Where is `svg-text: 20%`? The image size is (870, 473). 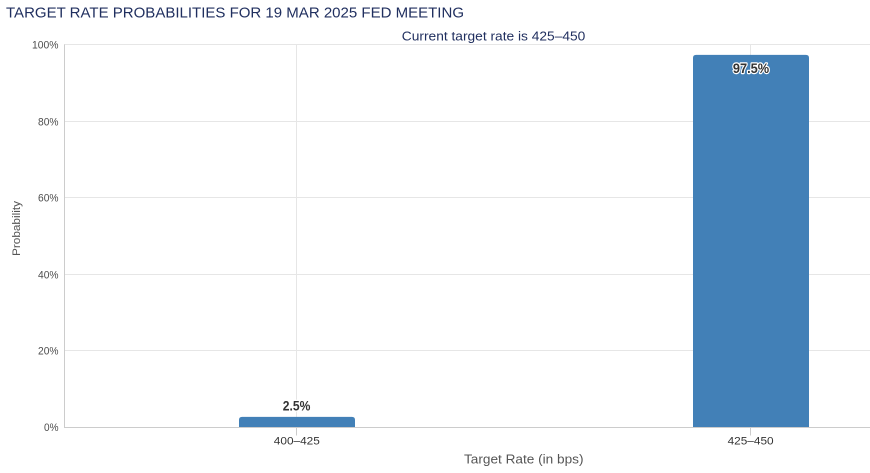 svg-text: 20% is located at coordinates (48, 352).